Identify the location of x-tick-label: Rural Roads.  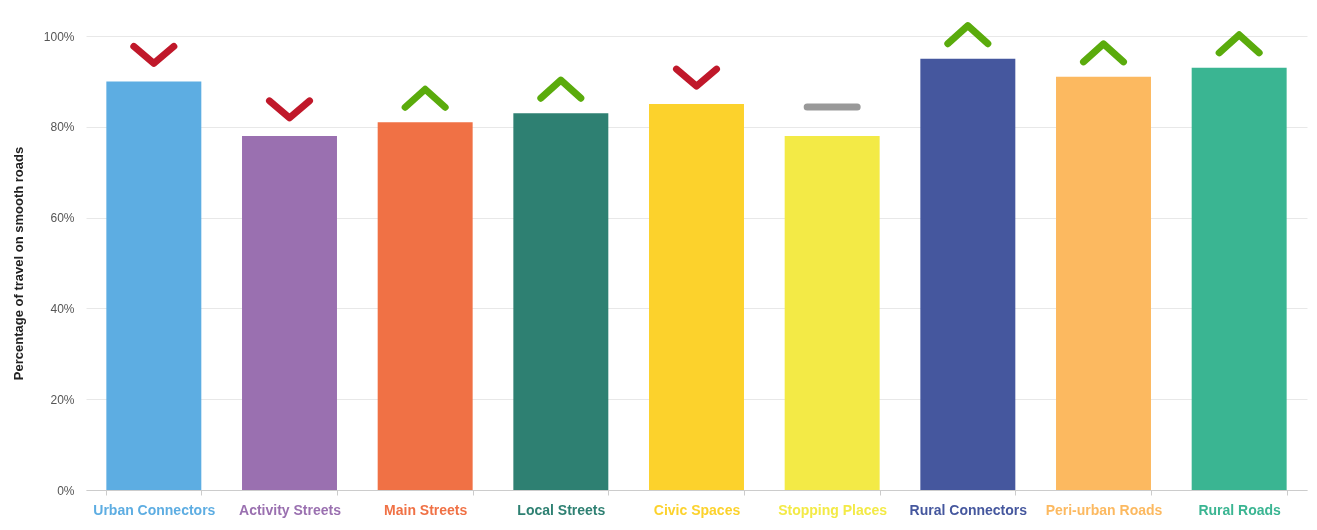
(1240, 509).